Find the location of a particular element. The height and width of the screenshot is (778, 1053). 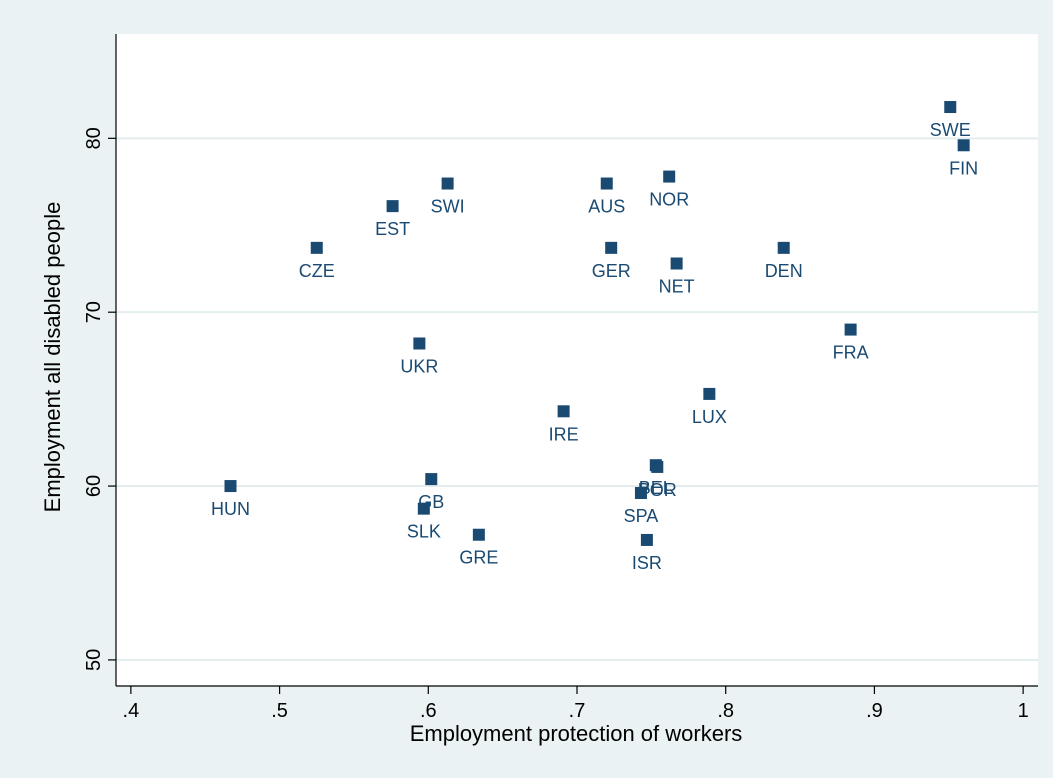

point-label: BEL is located at coordinates (656, 488).